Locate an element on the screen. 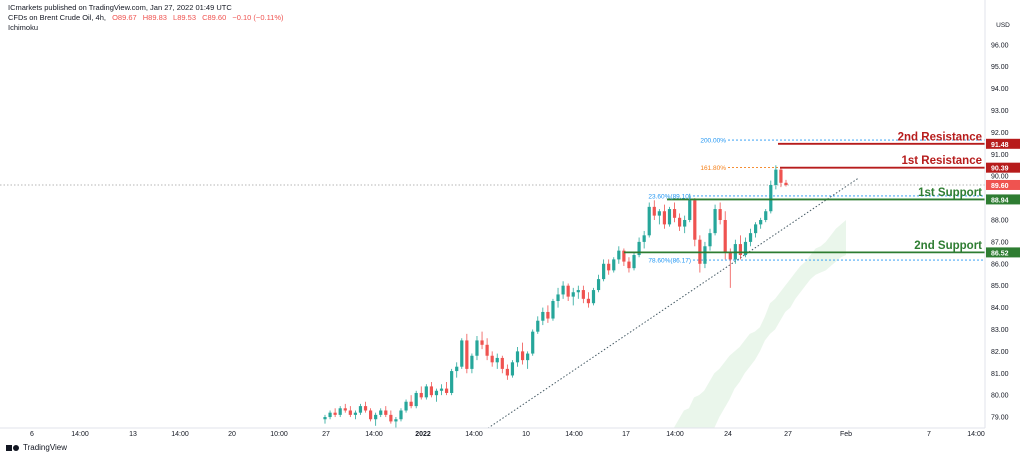 This screenshot has height=458, width=1024. level-label: 2nd Resistance is located at coordinates (940, 137).